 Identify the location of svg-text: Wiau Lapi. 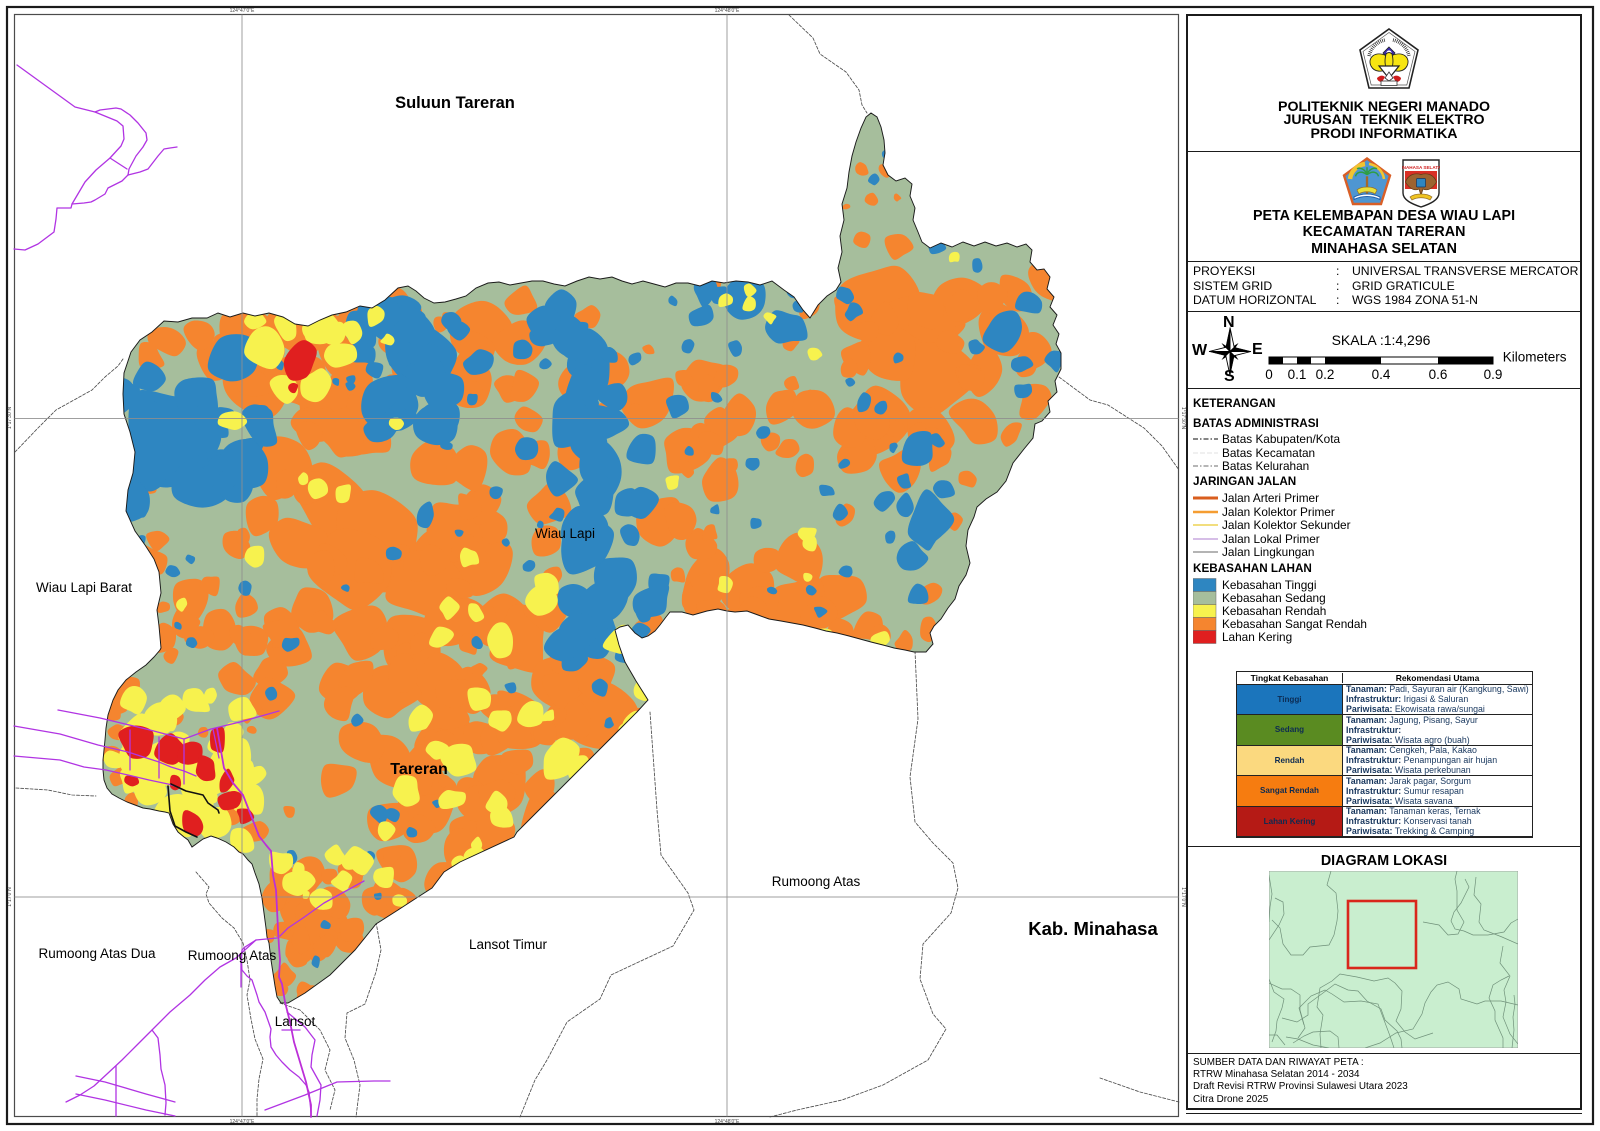
(565, 533).